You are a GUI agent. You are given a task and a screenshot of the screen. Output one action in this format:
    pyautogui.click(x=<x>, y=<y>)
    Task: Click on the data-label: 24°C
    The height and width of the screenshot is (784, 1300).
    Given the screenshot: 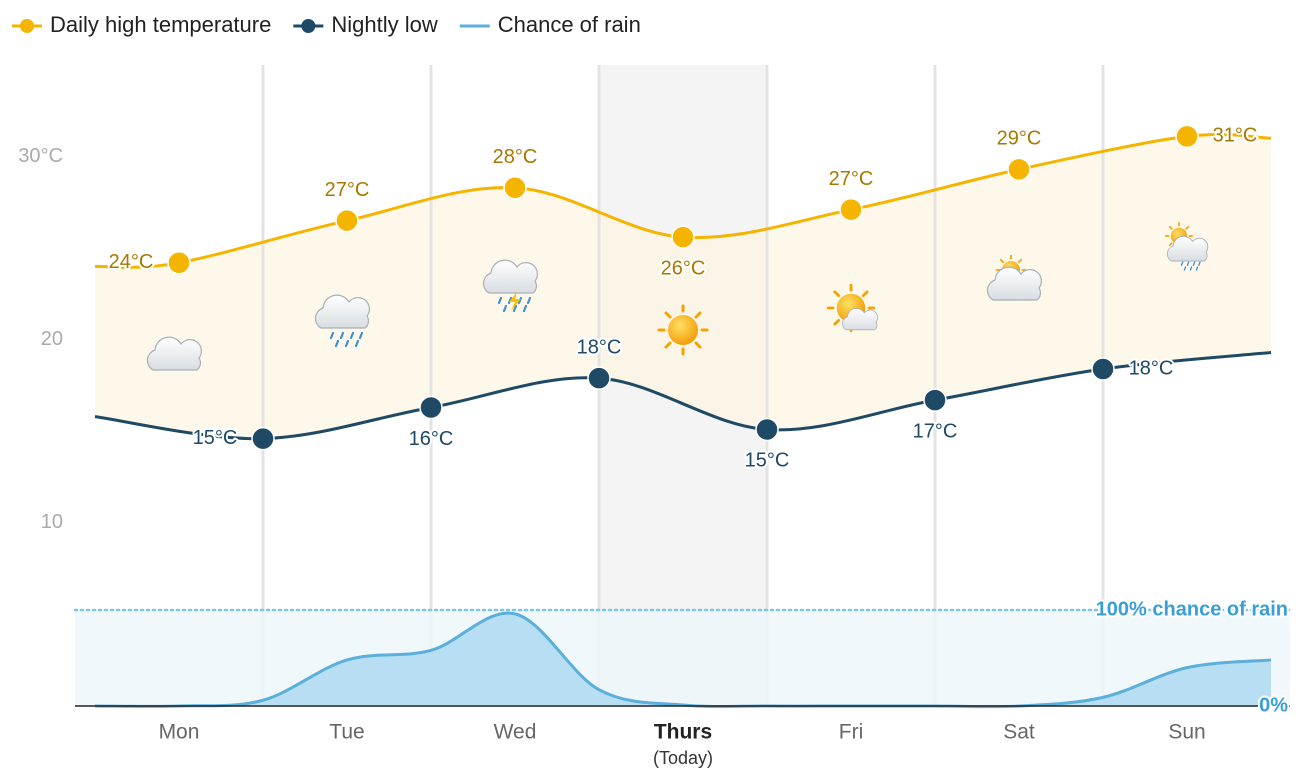 What is the action you would take?
    pyautogui.click(x=131, y=262)
    